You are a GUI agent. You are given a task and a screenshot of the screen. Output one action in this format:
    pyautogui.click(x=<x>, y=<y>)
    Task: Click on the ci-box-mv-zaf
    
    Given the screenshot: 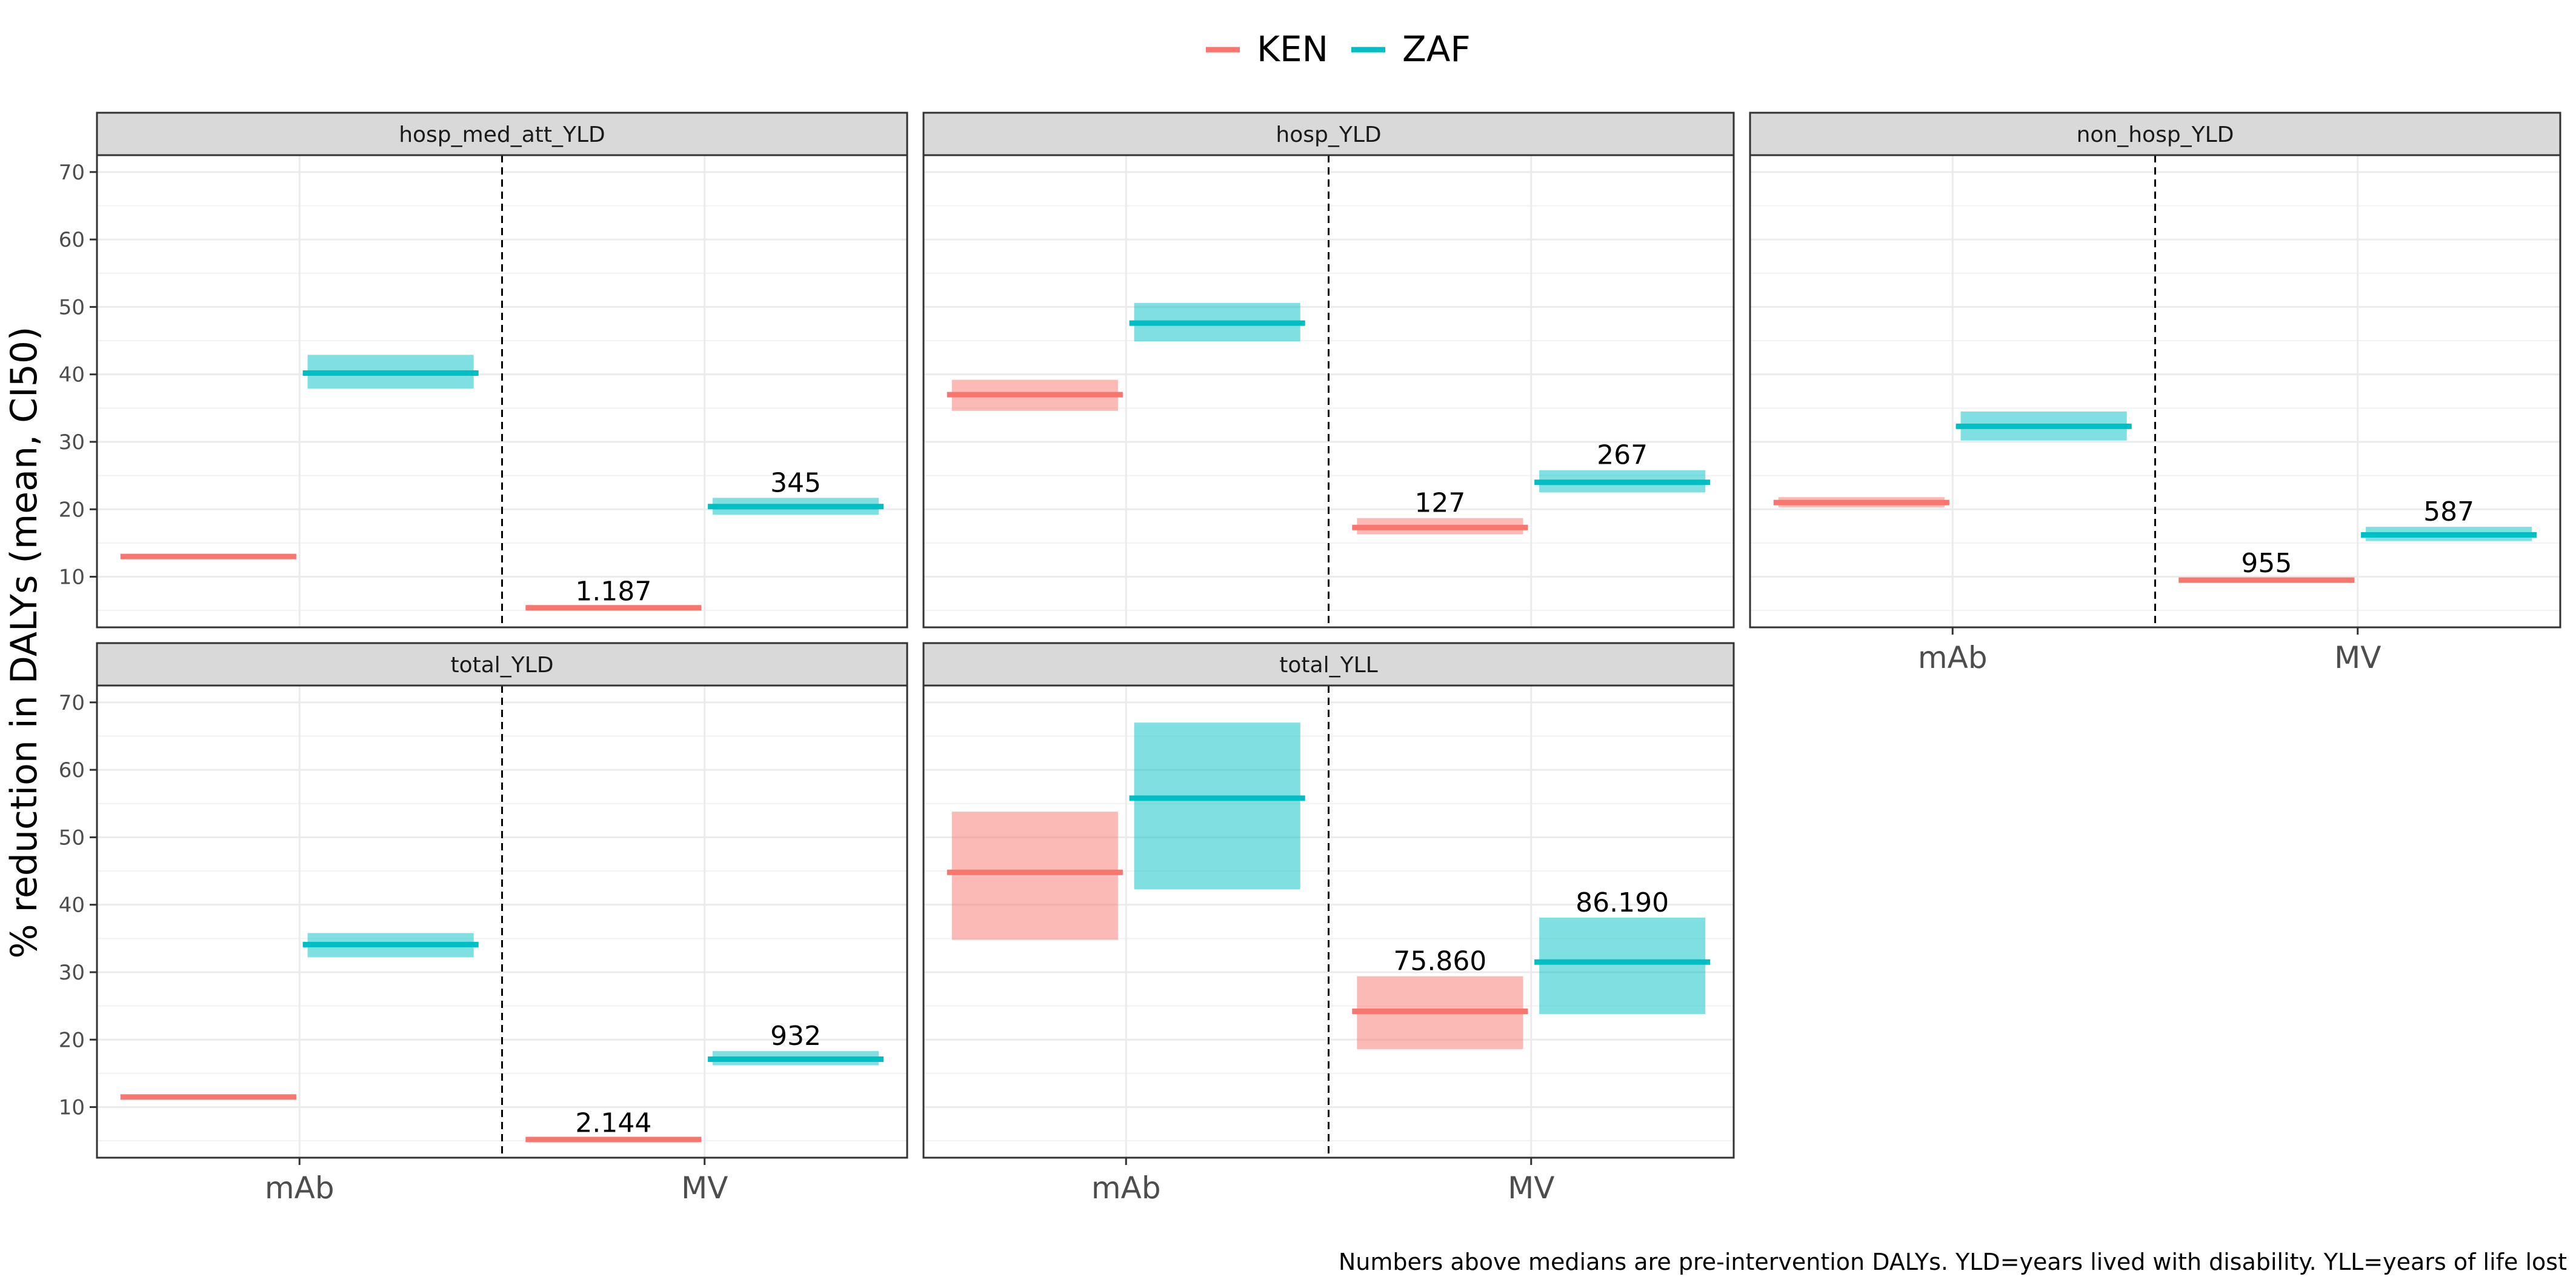 What is the action you would take?
    pyautogui.click(x=1622, y=966)
    